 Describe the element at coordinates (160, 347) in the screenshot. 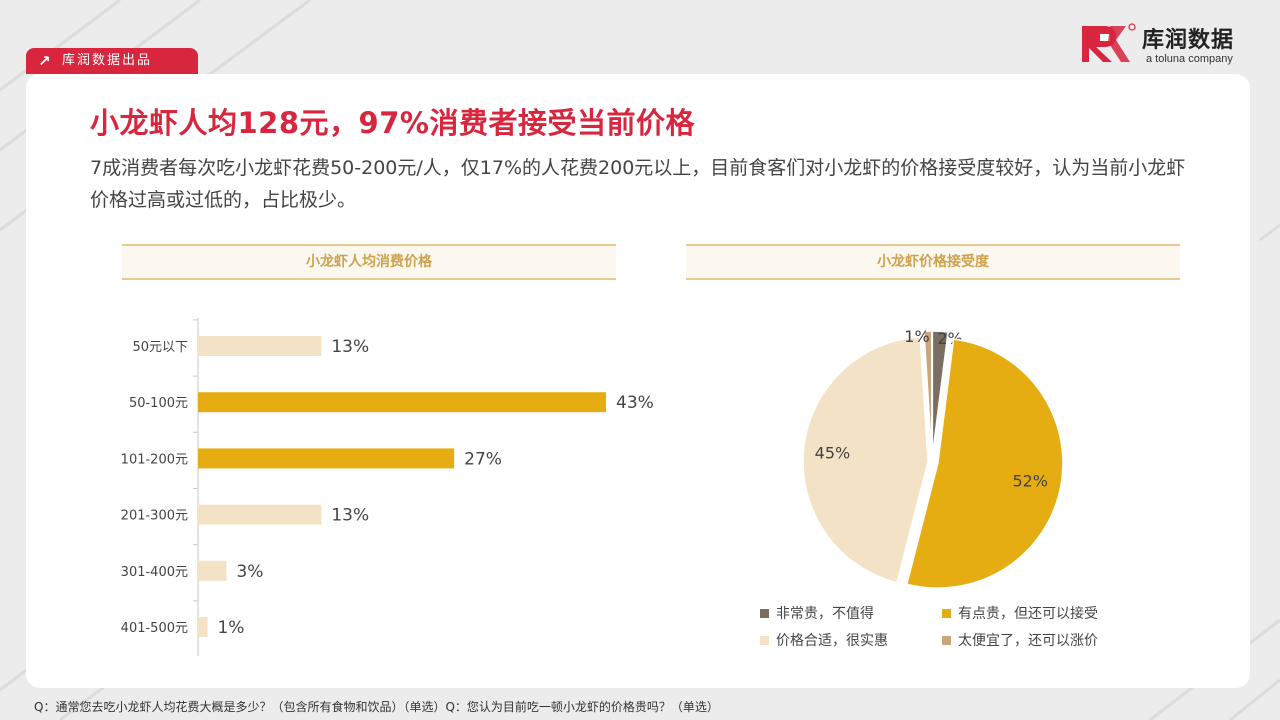

I see `bar-category-label: 50元以下` at that location.